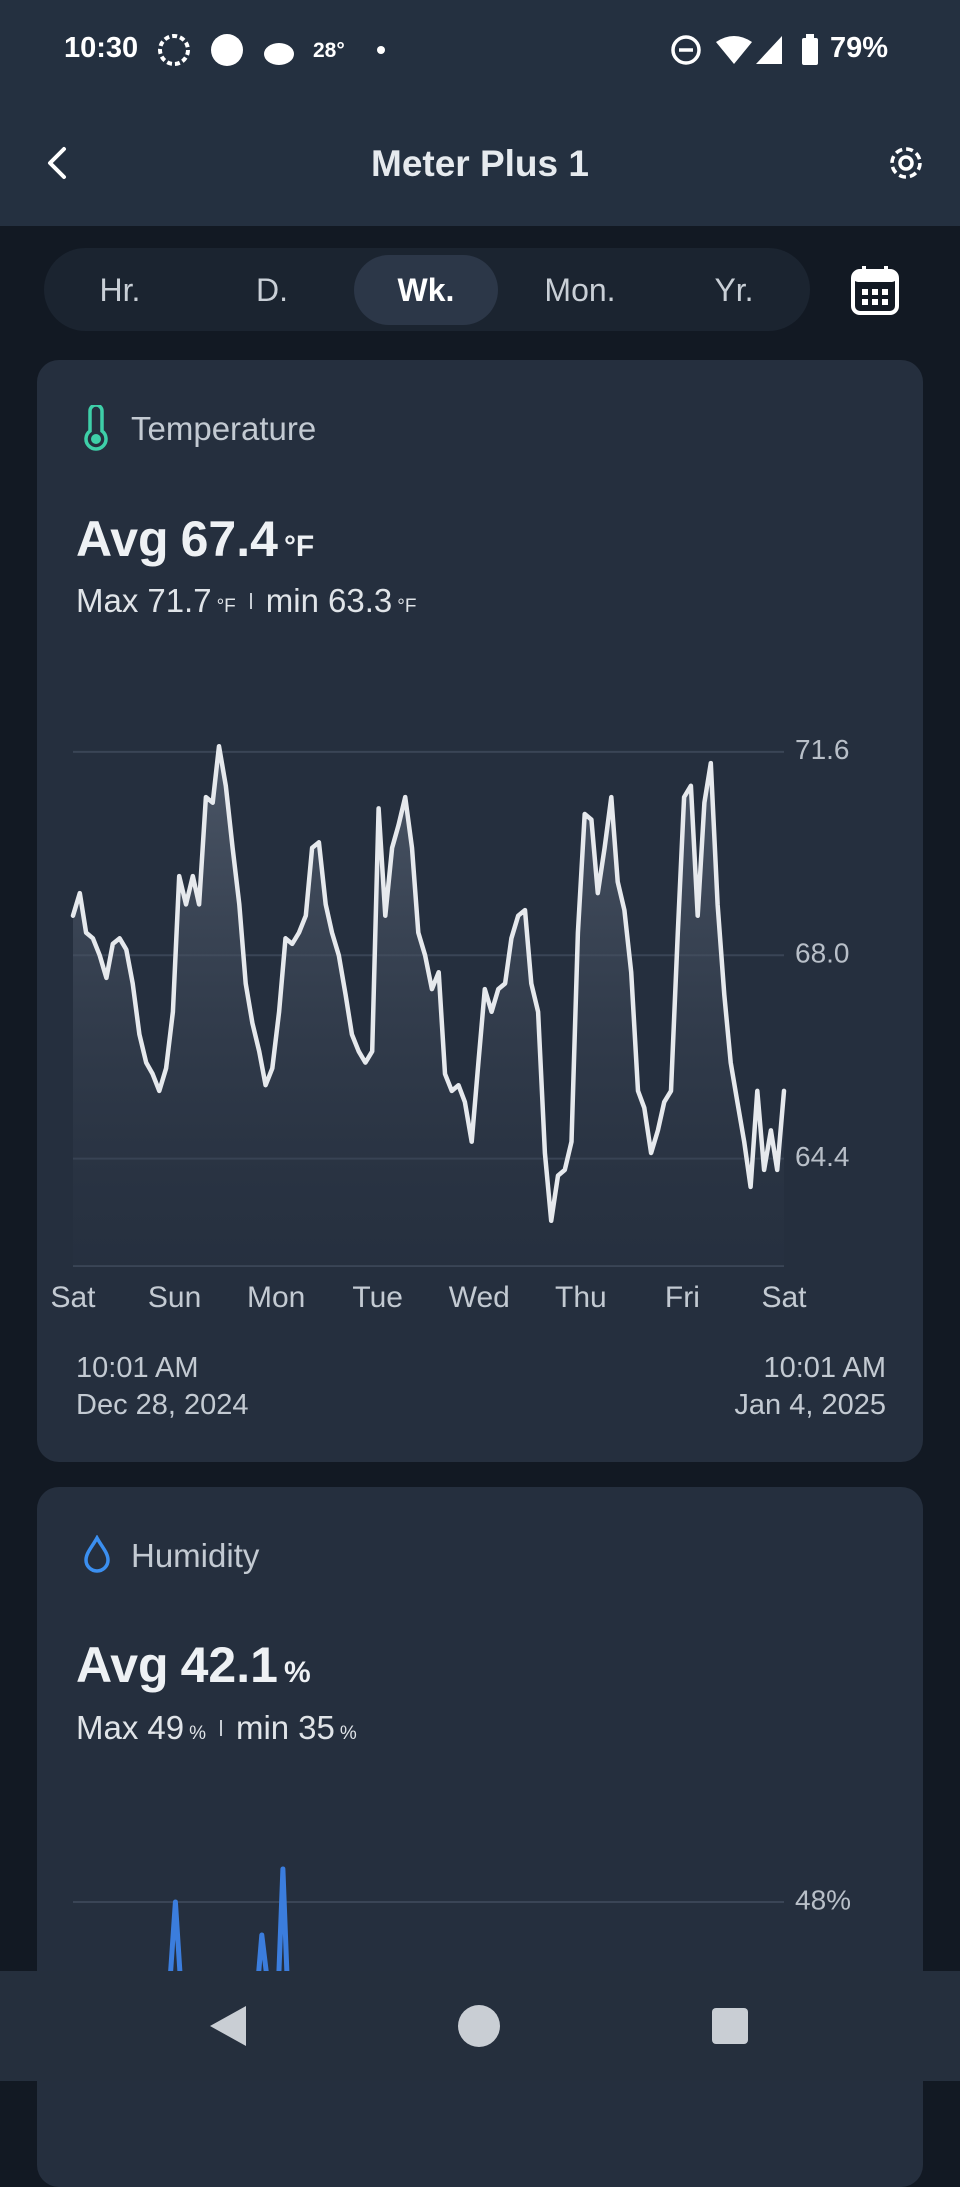  What do you see at coordinates (377, 1297) in the screenshot?
I see `x-tick-label: Tue` at bounding box center [377, 1297].